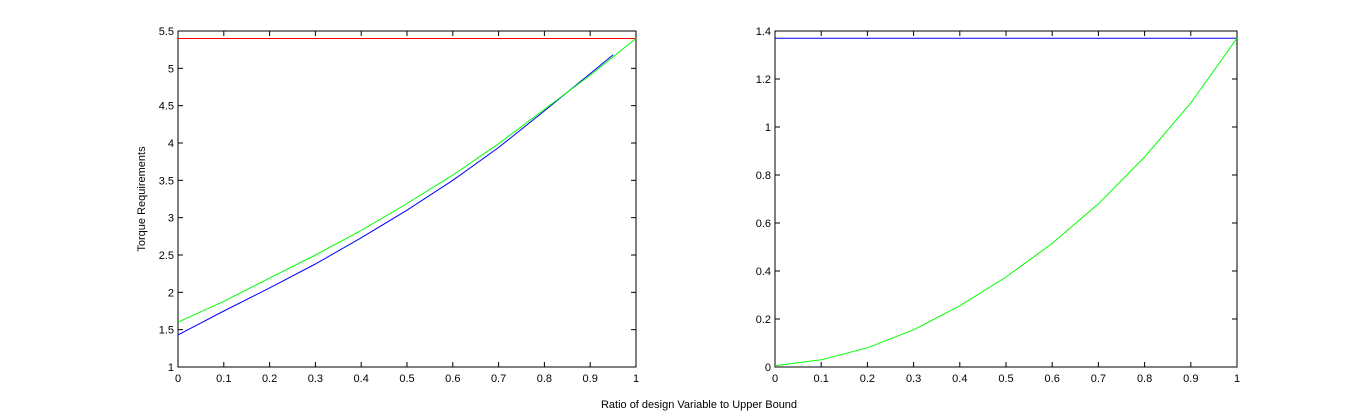 The width and height of the screenshot is (1366, 418). Describe the element at coordinates (763, 272) in the screenshot. I see `y-tick-label: 0.4` at that location.